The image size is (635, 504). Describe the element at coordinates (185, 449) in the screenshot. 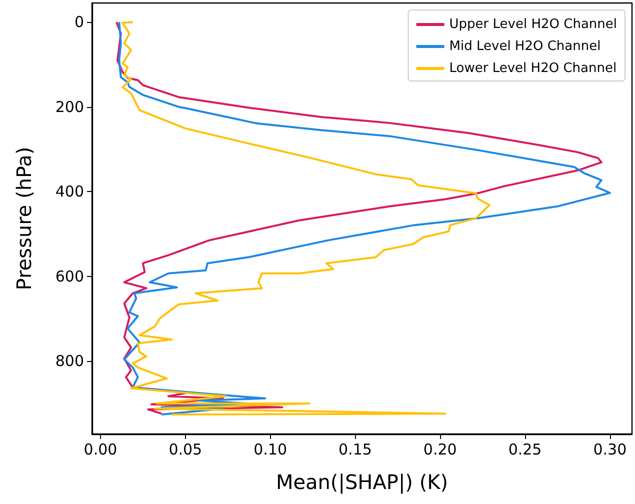

I see `x-tick-label: 0.05` at that location.